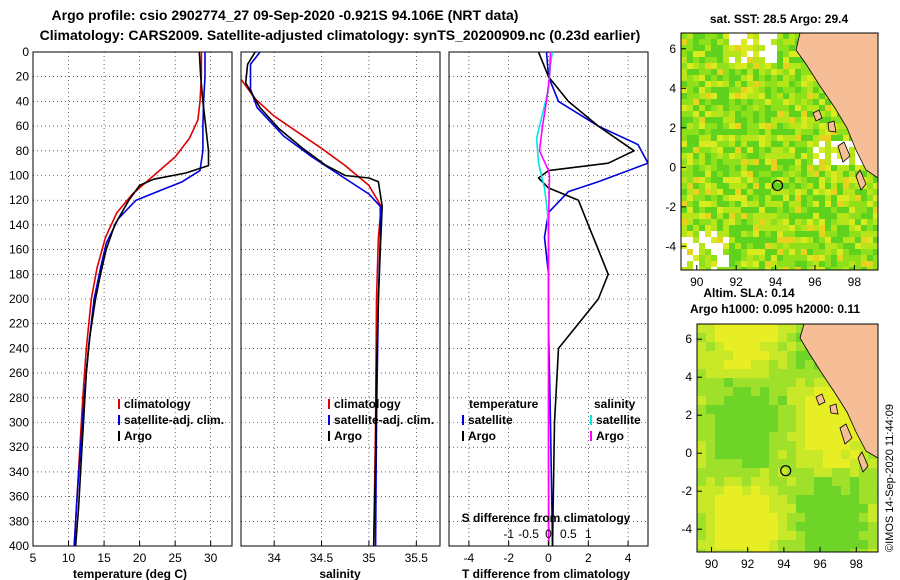 This screenshot has height=580, width=900. I want to click on salinity-xlabel: salinity, so click(340, 573).